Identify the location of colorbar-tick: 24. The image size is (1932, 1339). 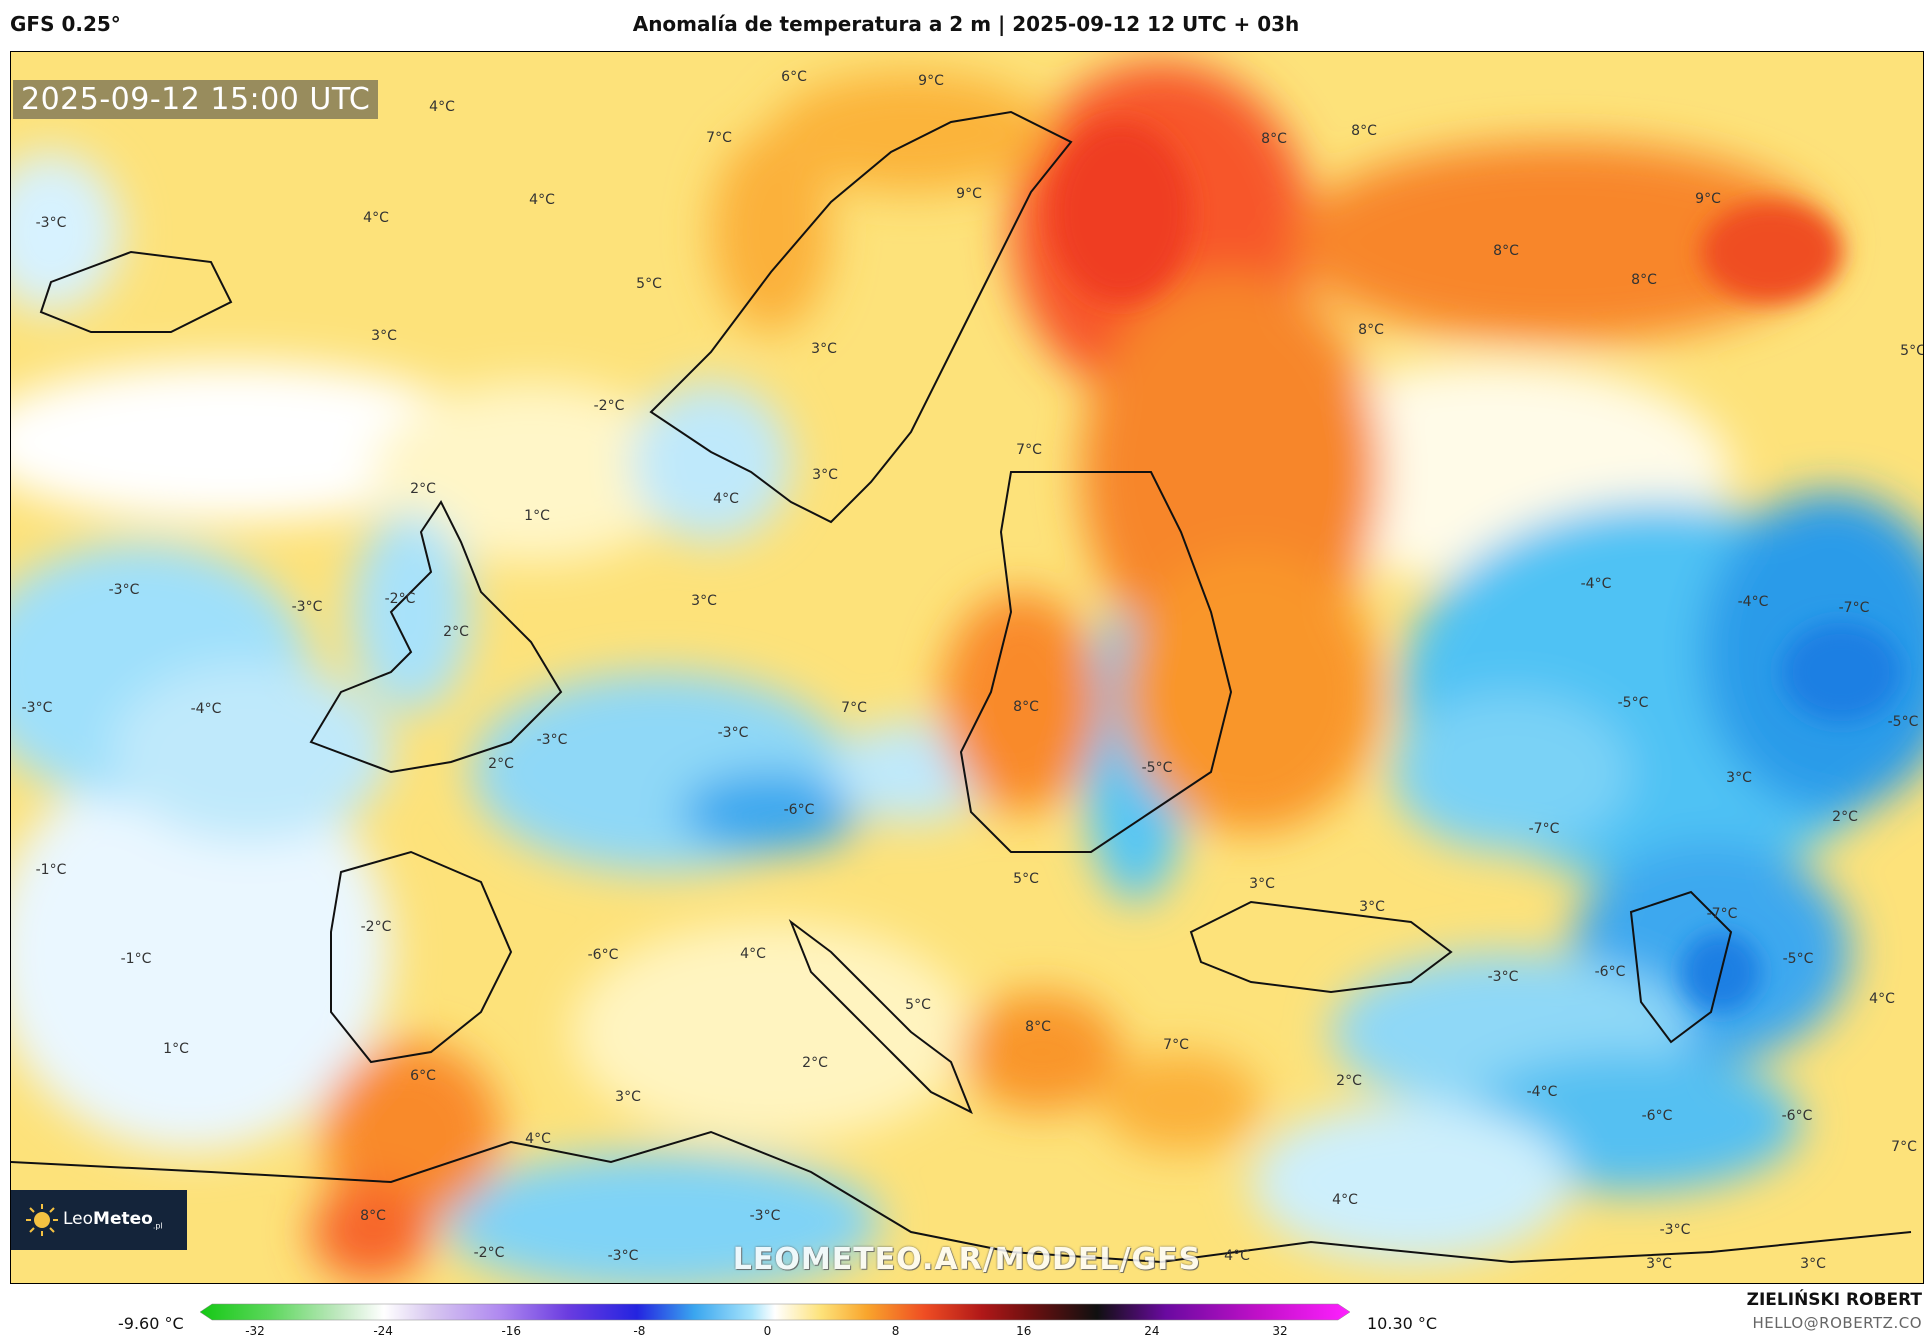
(1152, 1331).